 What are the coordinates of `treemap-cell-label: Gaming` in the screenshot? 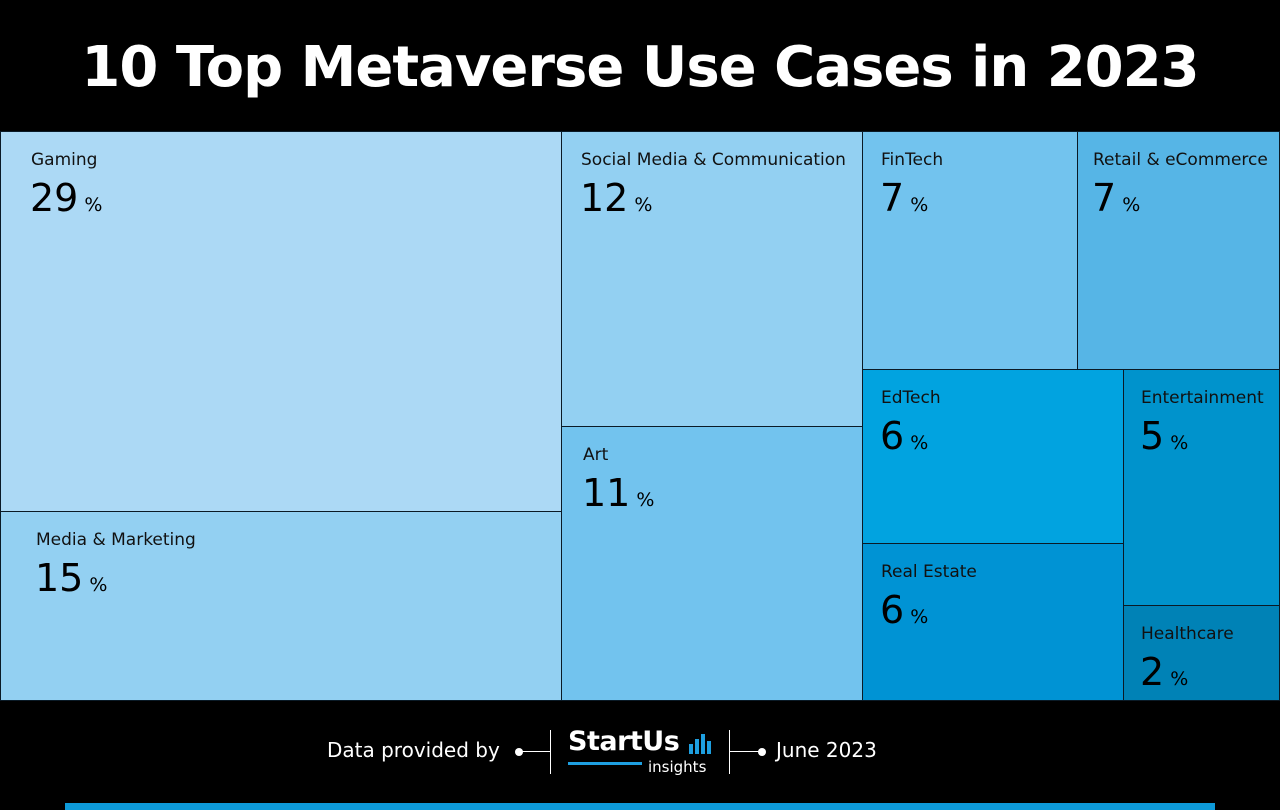 It's located at (64, 160).